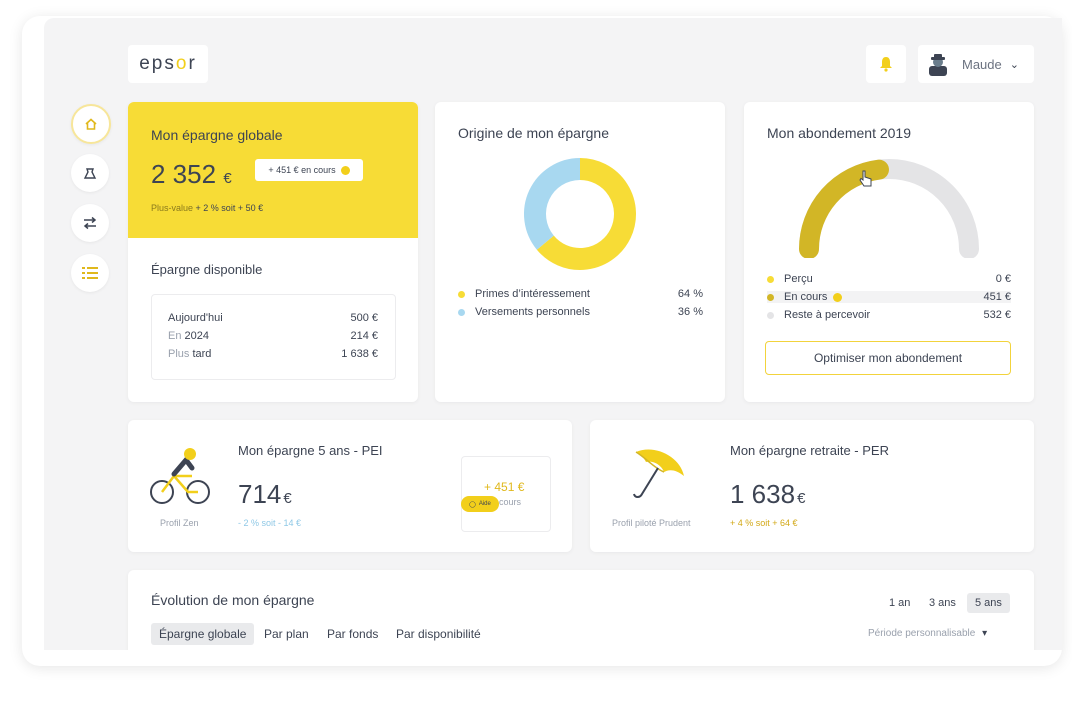 This screenshot has width=1072, height=706. I want to click on origin-donut-chart, so click(580, 214).